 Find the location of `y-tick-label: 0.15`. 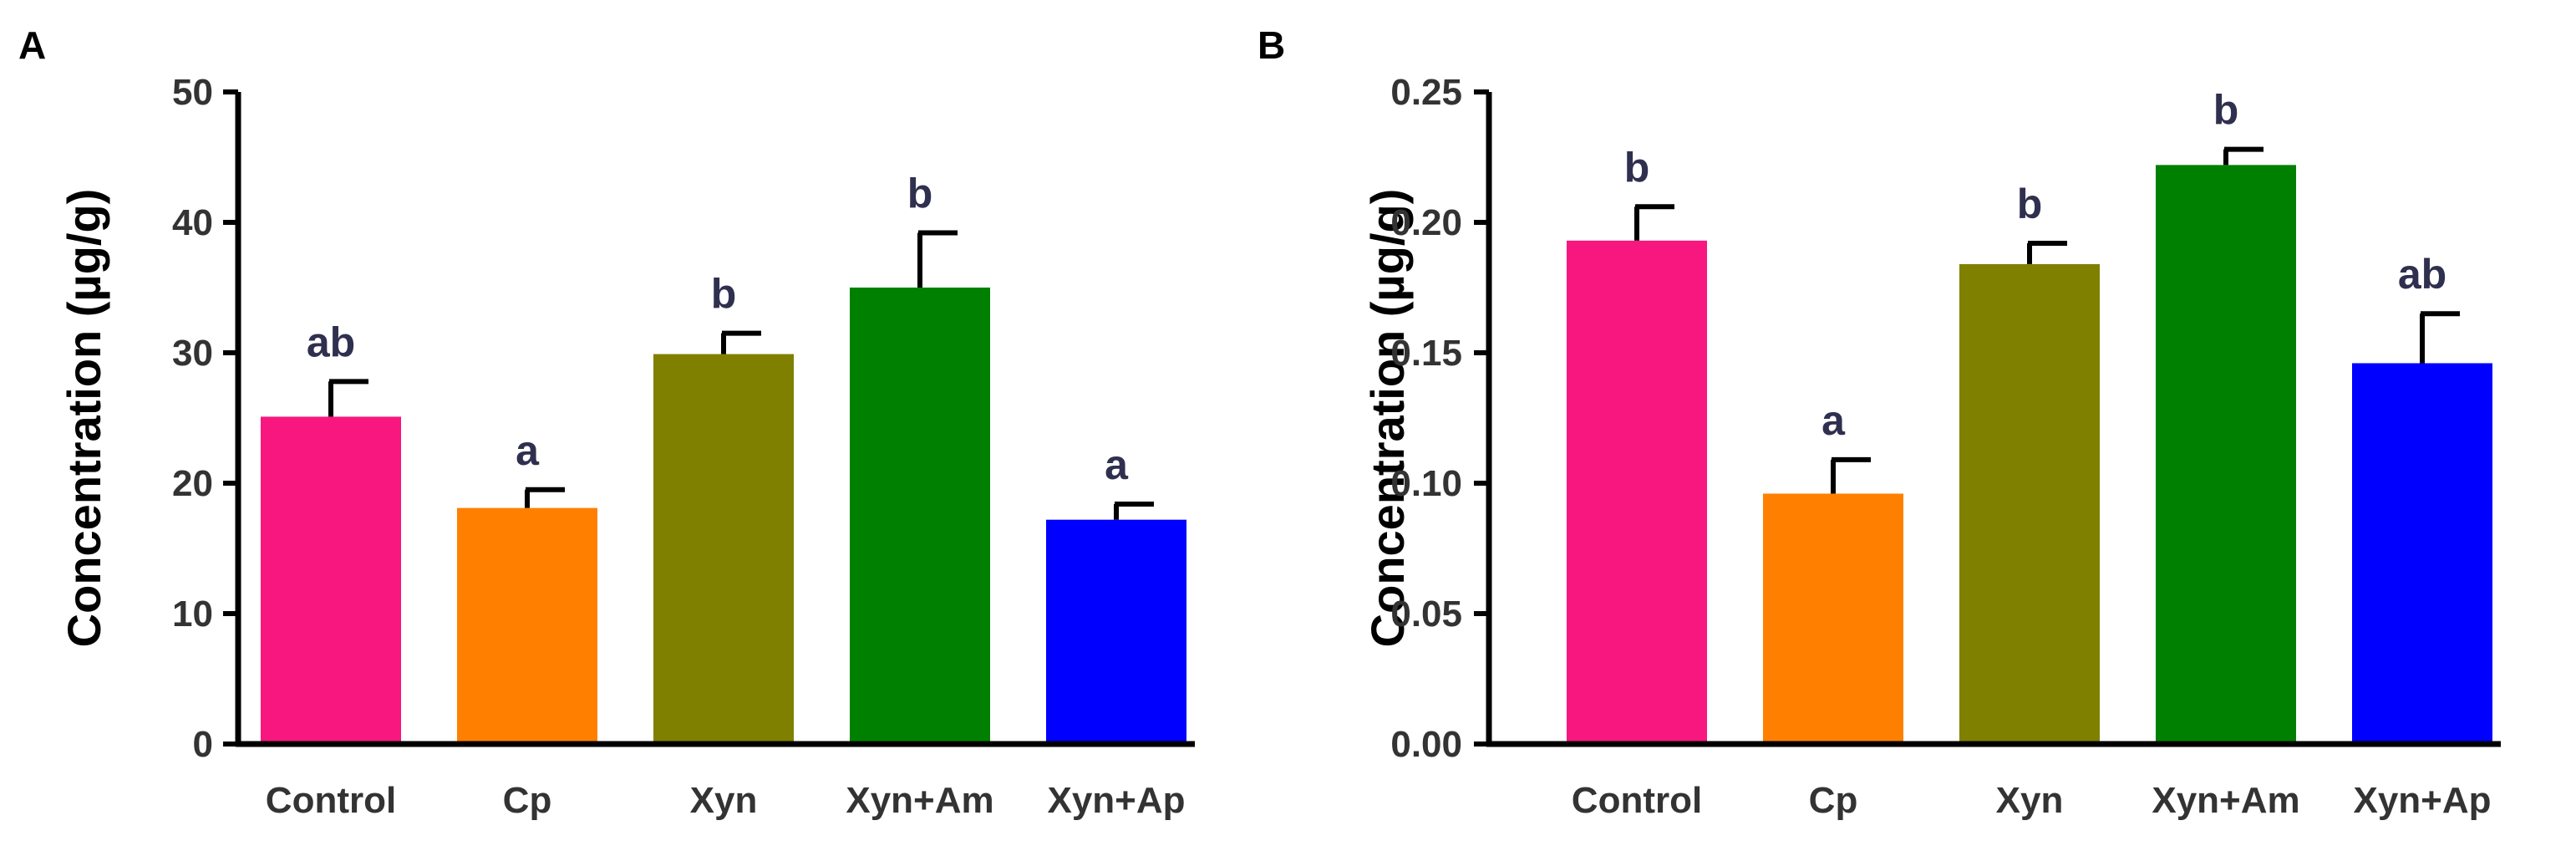

y-tick-label: 0.15 is located at coordinates (1426, 353).